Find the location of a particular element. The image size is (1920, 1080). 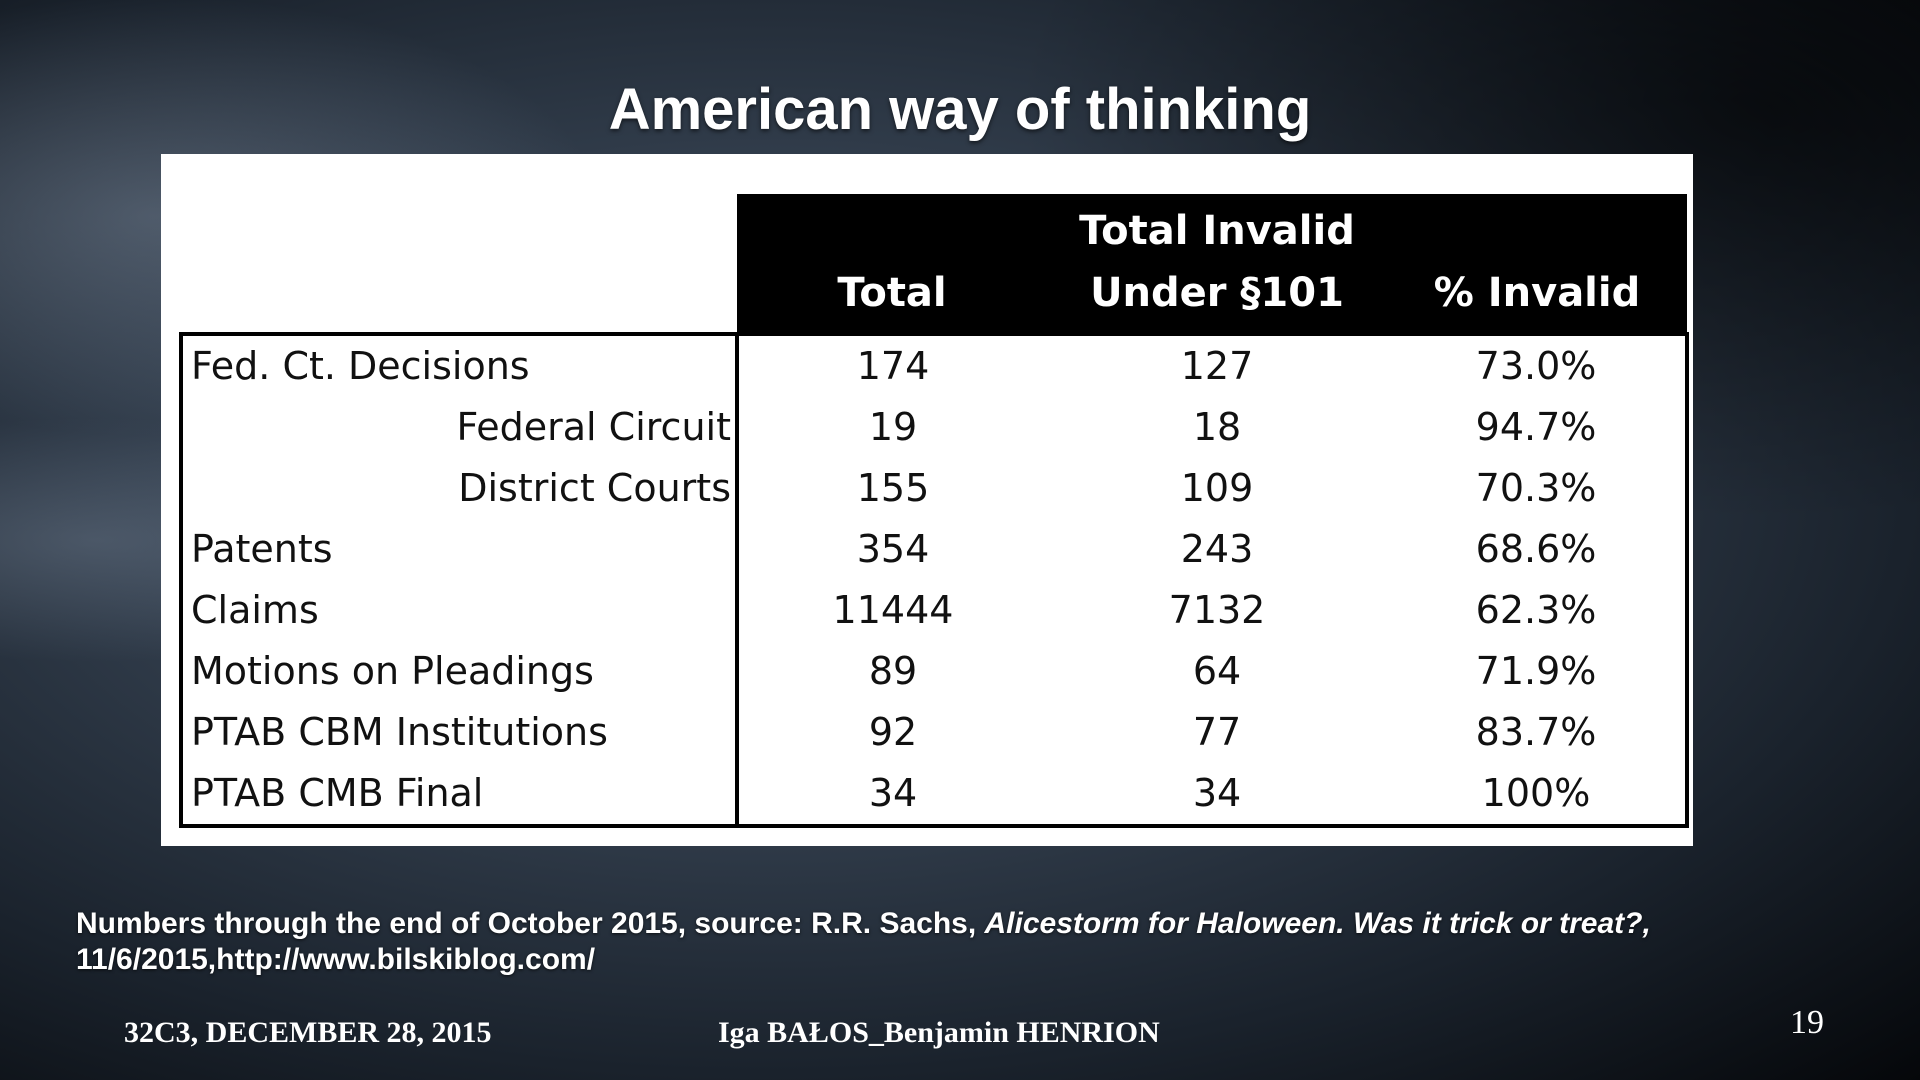

table-row: Fed. Ct. Decisions 174 127 73.0% is located at coordinates (934, 364).